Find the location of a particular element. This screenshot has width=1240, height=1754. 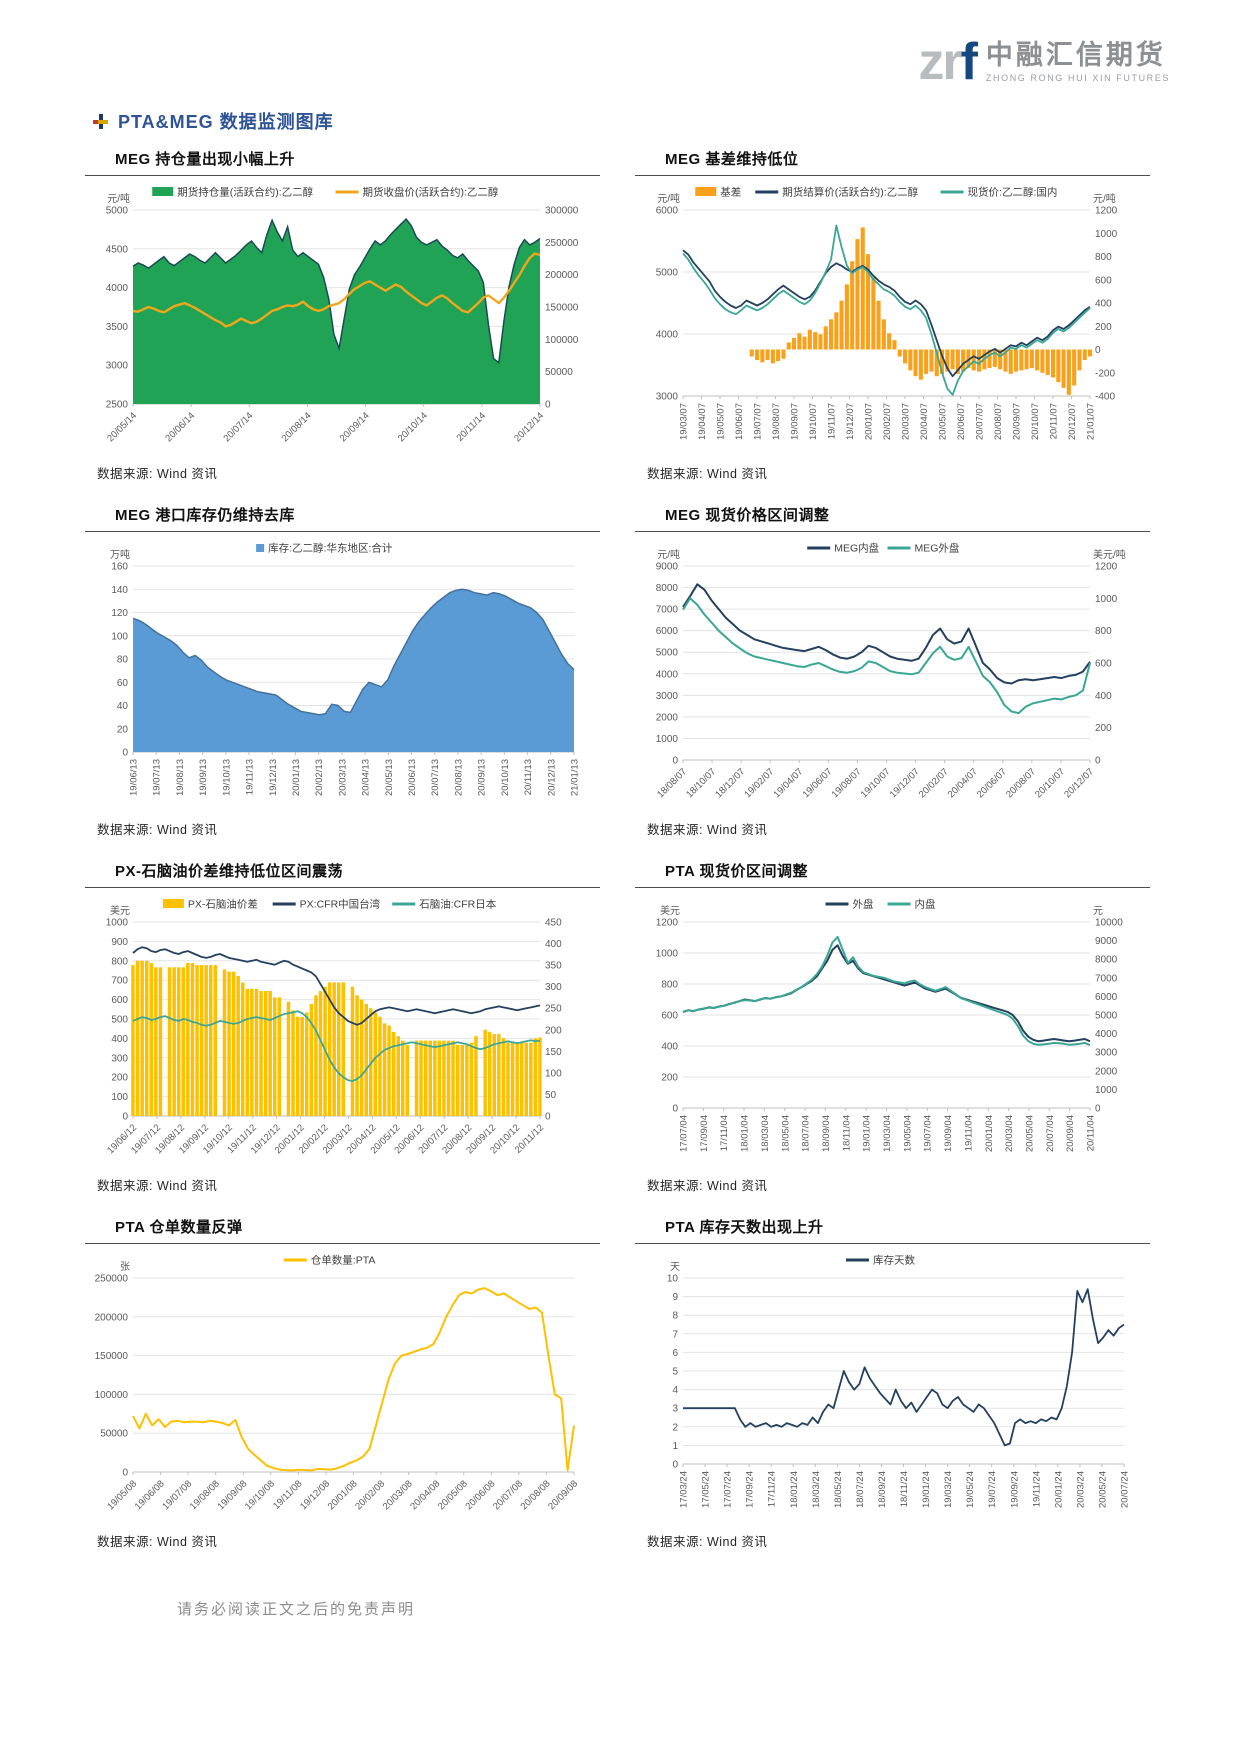

svg-text: 20/01/08 is located at coordinates (343, 1495).